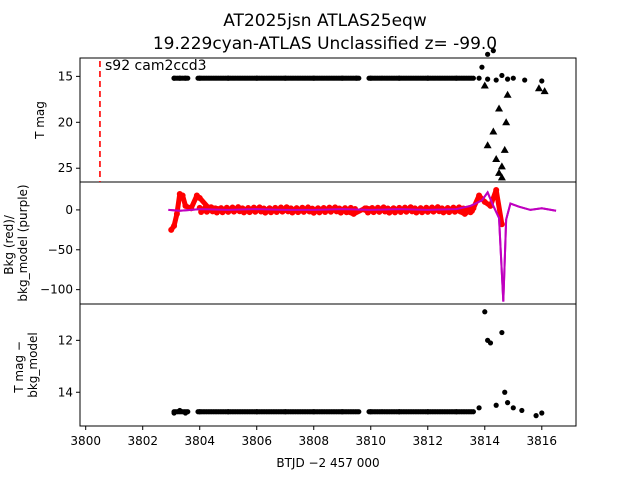 This screenshot has height=480, width=640. What do you see at coordinates (65, 76) in the screenshot?
I see `y-tick-label: 15` at bounding box center [65, 76].